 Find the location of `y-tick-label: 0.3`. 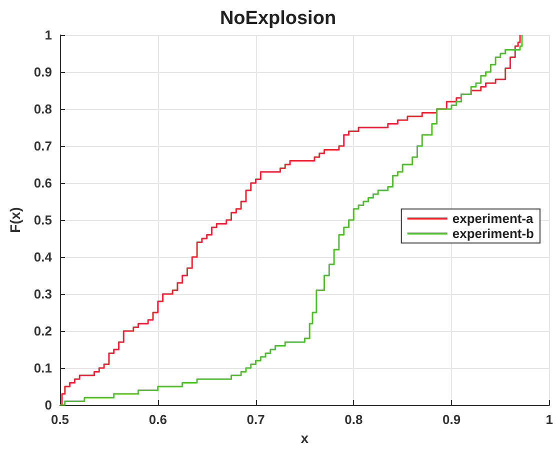

y-tick-label: 0.3 is located at coordinates (43, 294).